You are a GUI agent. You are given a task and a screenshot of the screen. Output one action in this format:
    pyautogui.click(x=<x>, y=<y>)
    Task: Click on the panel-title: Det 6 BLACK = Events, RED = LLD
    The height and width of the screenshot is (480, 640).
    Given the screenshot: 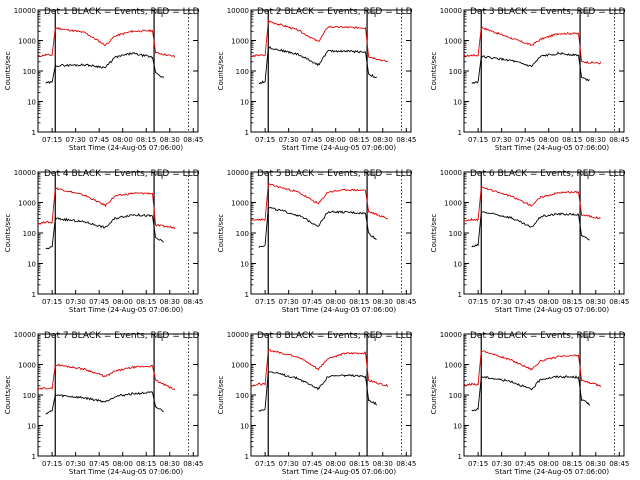 What is the action you would take?
    pyautogui.click(x=548, y=174)
    